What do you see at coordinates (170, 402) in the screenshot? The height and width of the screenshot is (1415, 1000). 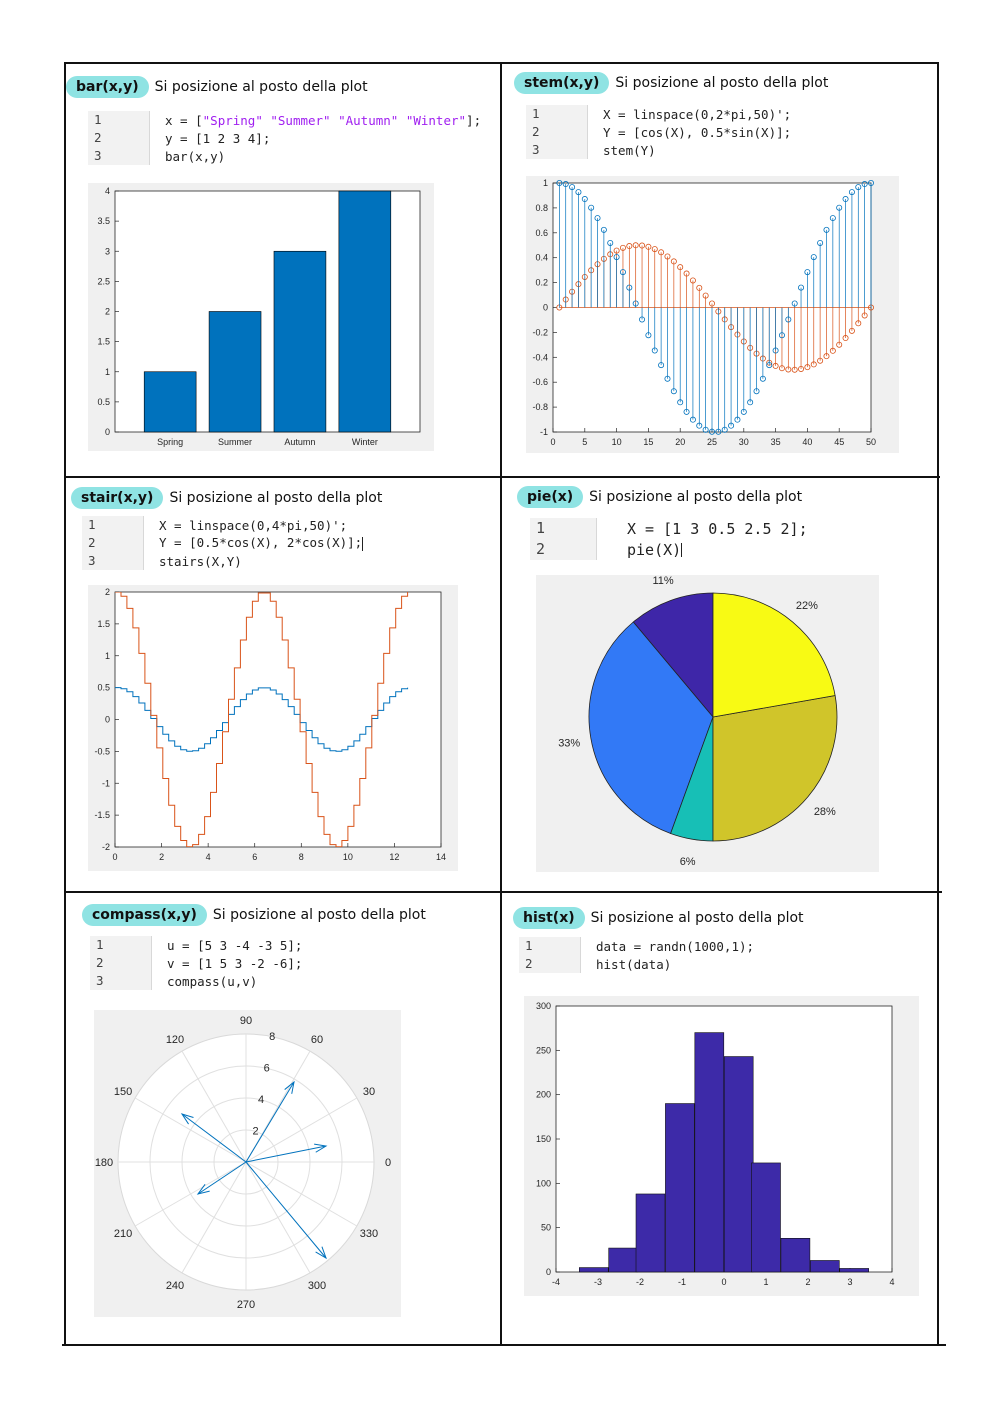 I see `bar-spring` at bounding box center [170, 402].